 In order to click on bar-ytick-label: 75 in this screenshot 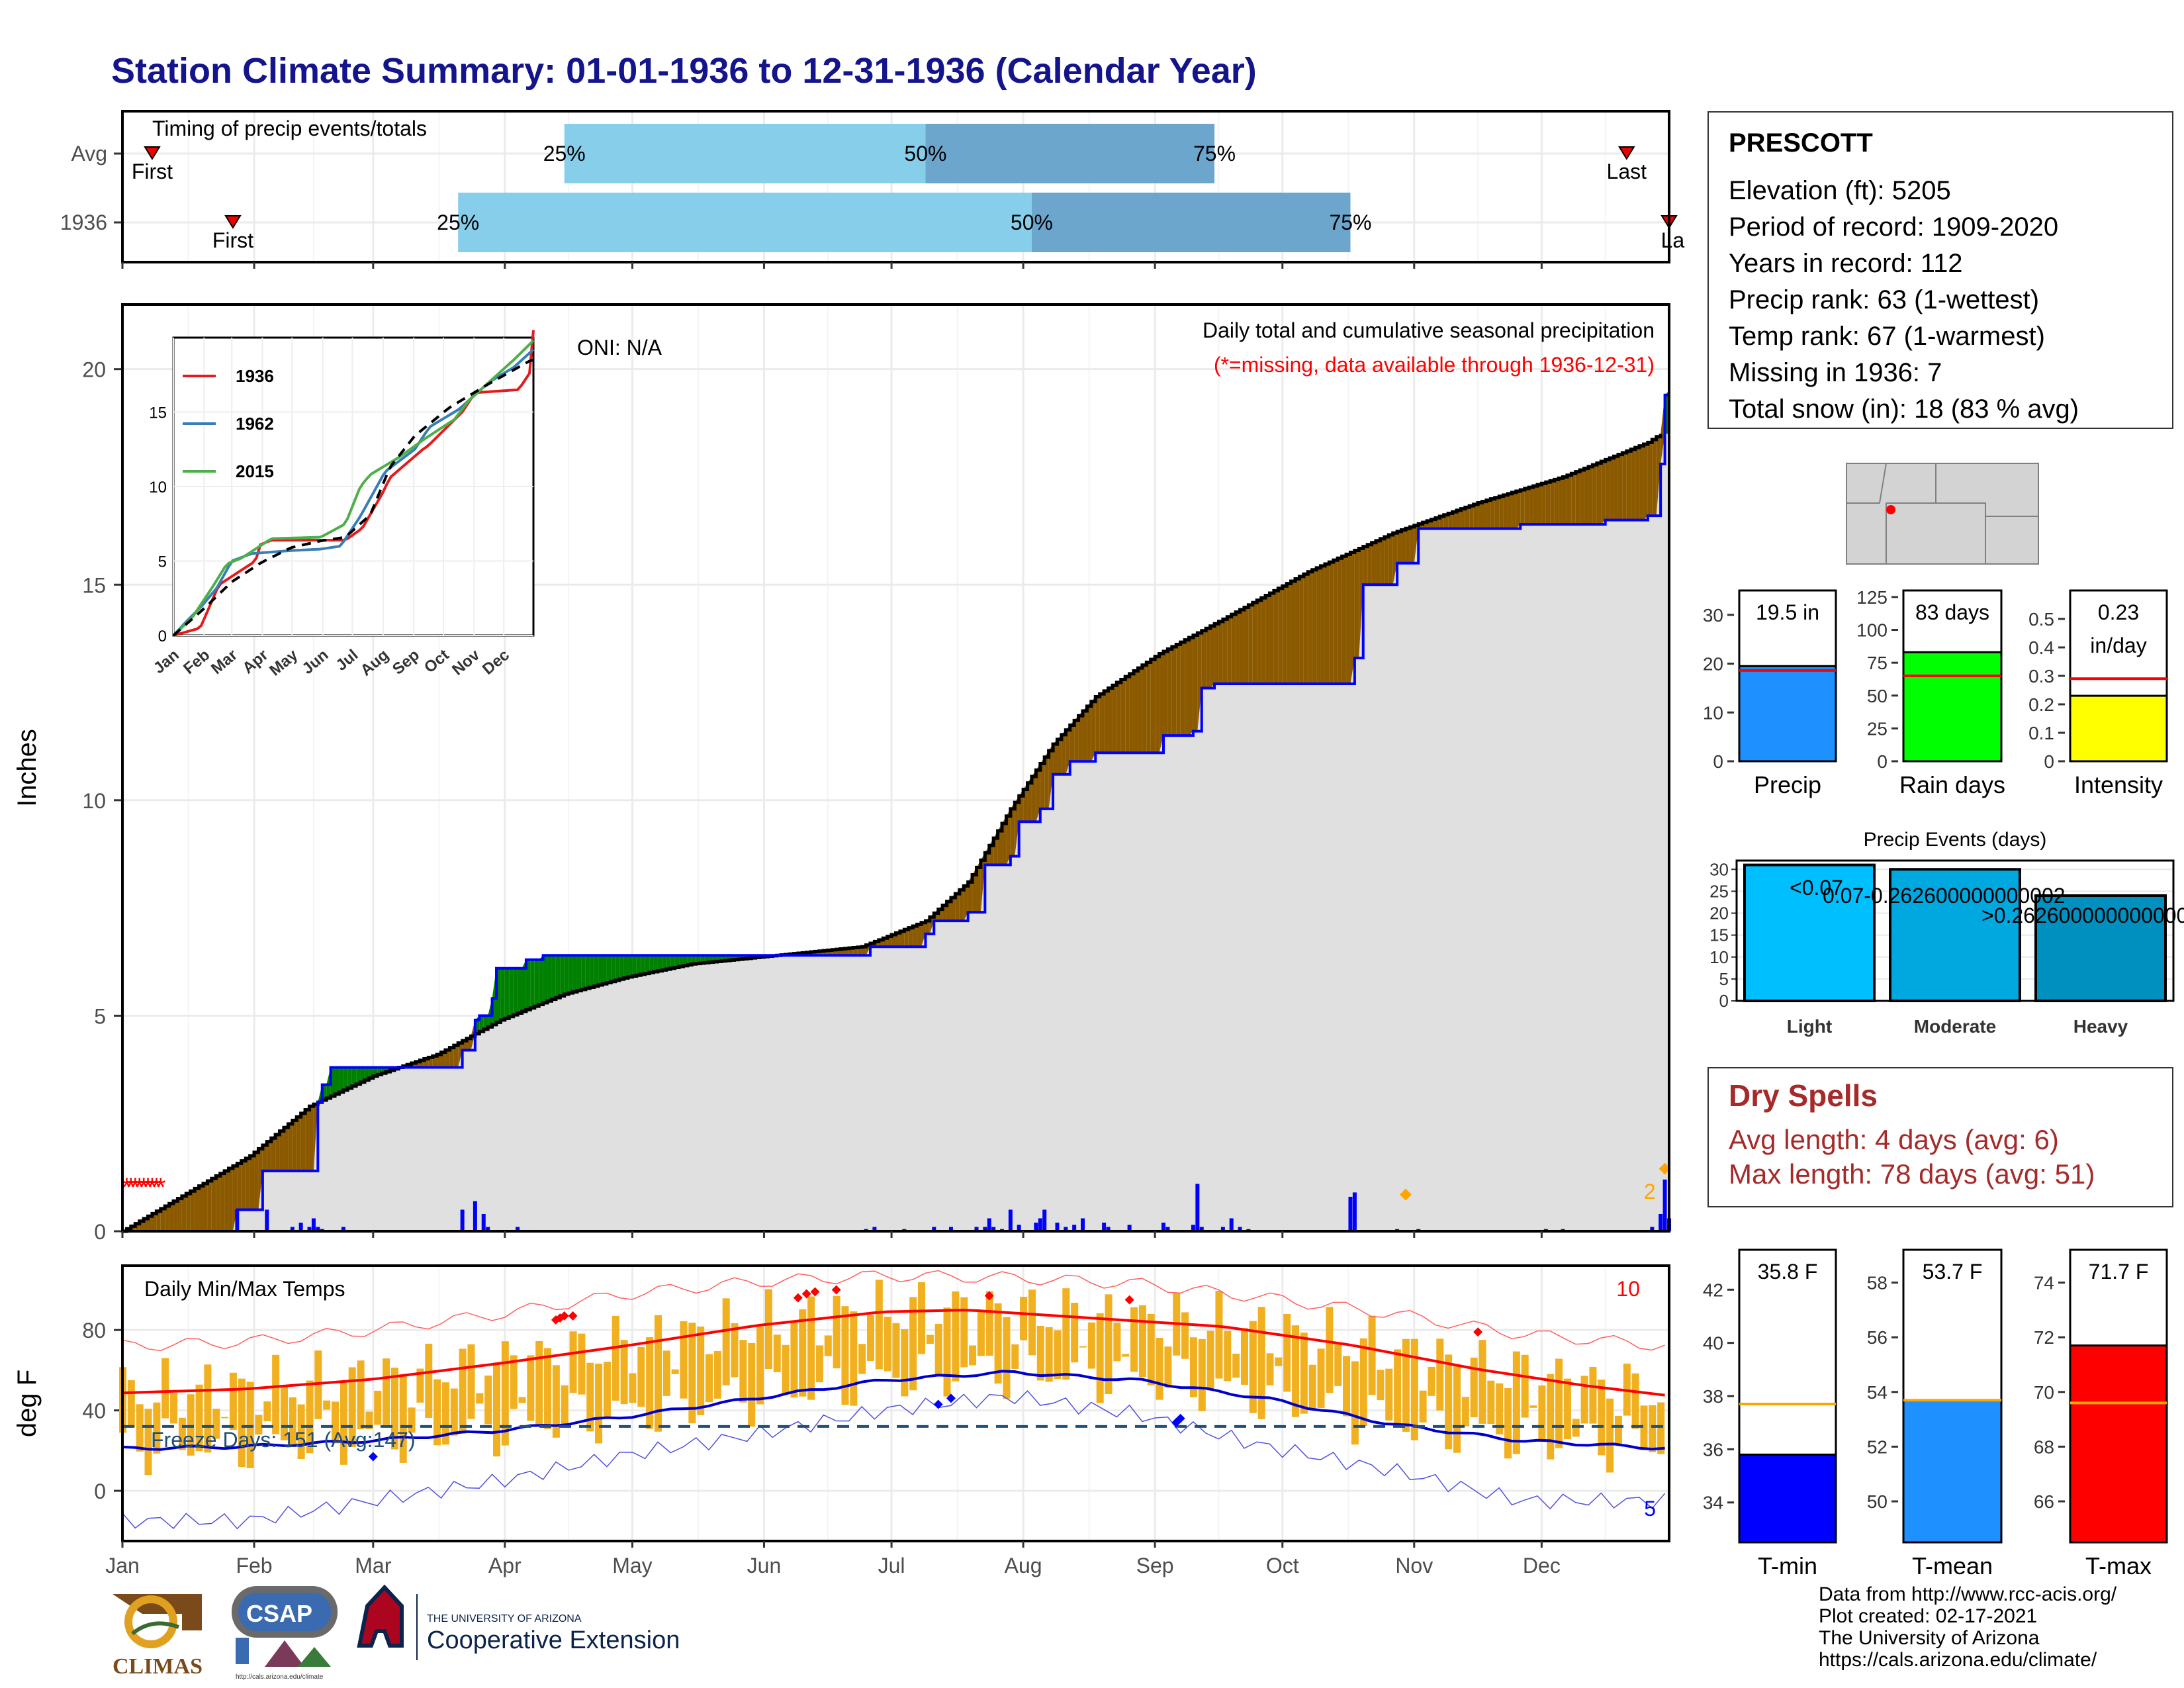, I will do `click(1877, 663)`.